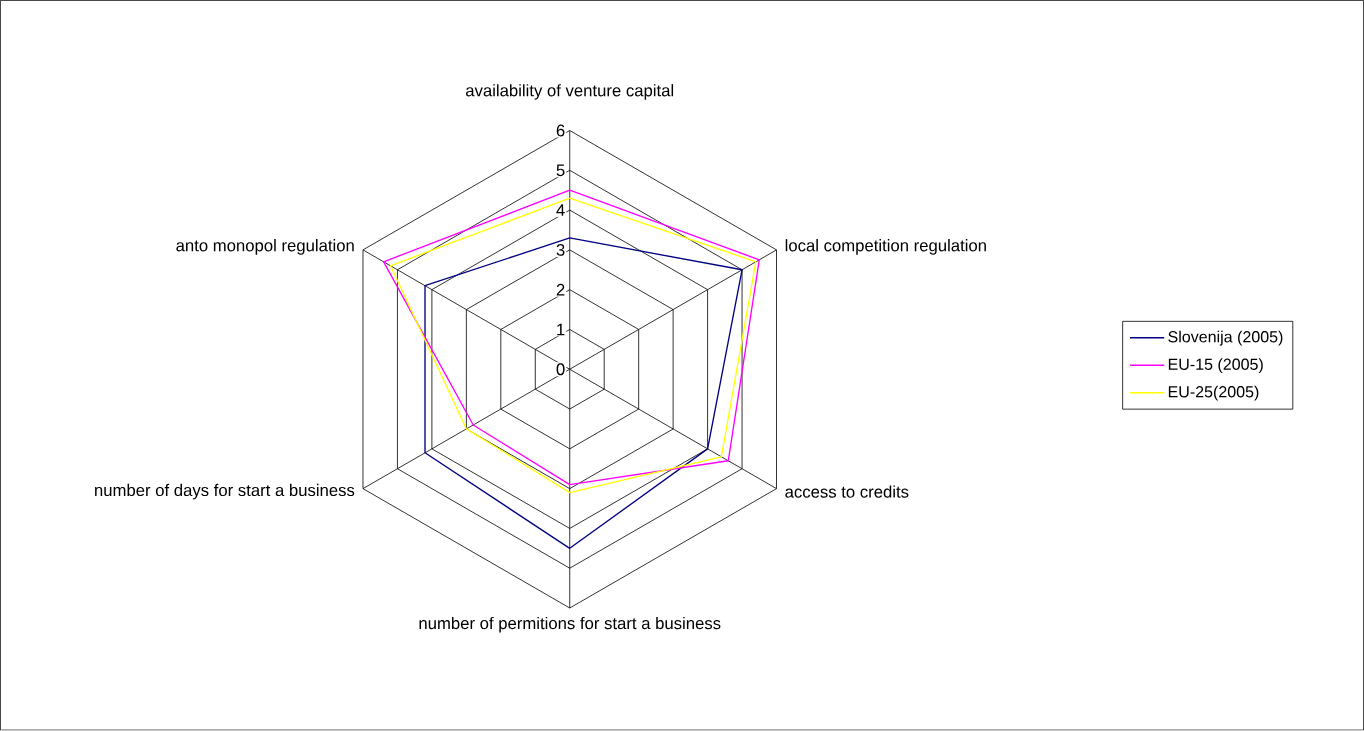  I want to click on spoke-label: anto monopol regulation, so click(265, 247).